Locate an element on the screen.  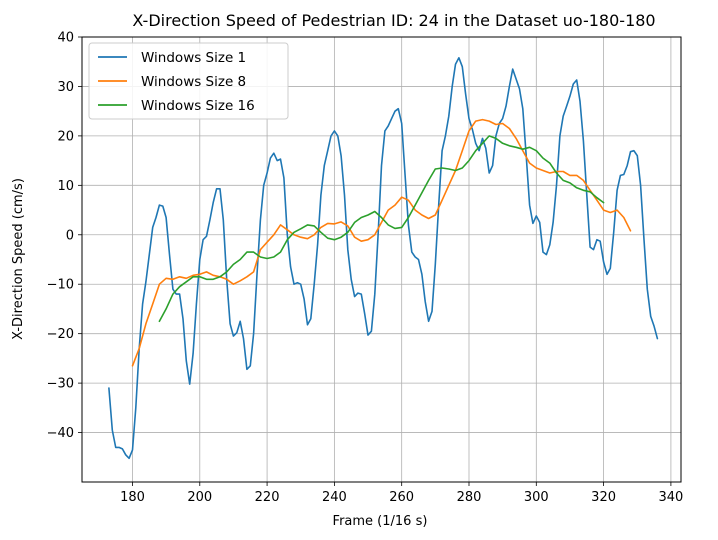
y-tick-label: 40 is located at coordinates (65, 38).